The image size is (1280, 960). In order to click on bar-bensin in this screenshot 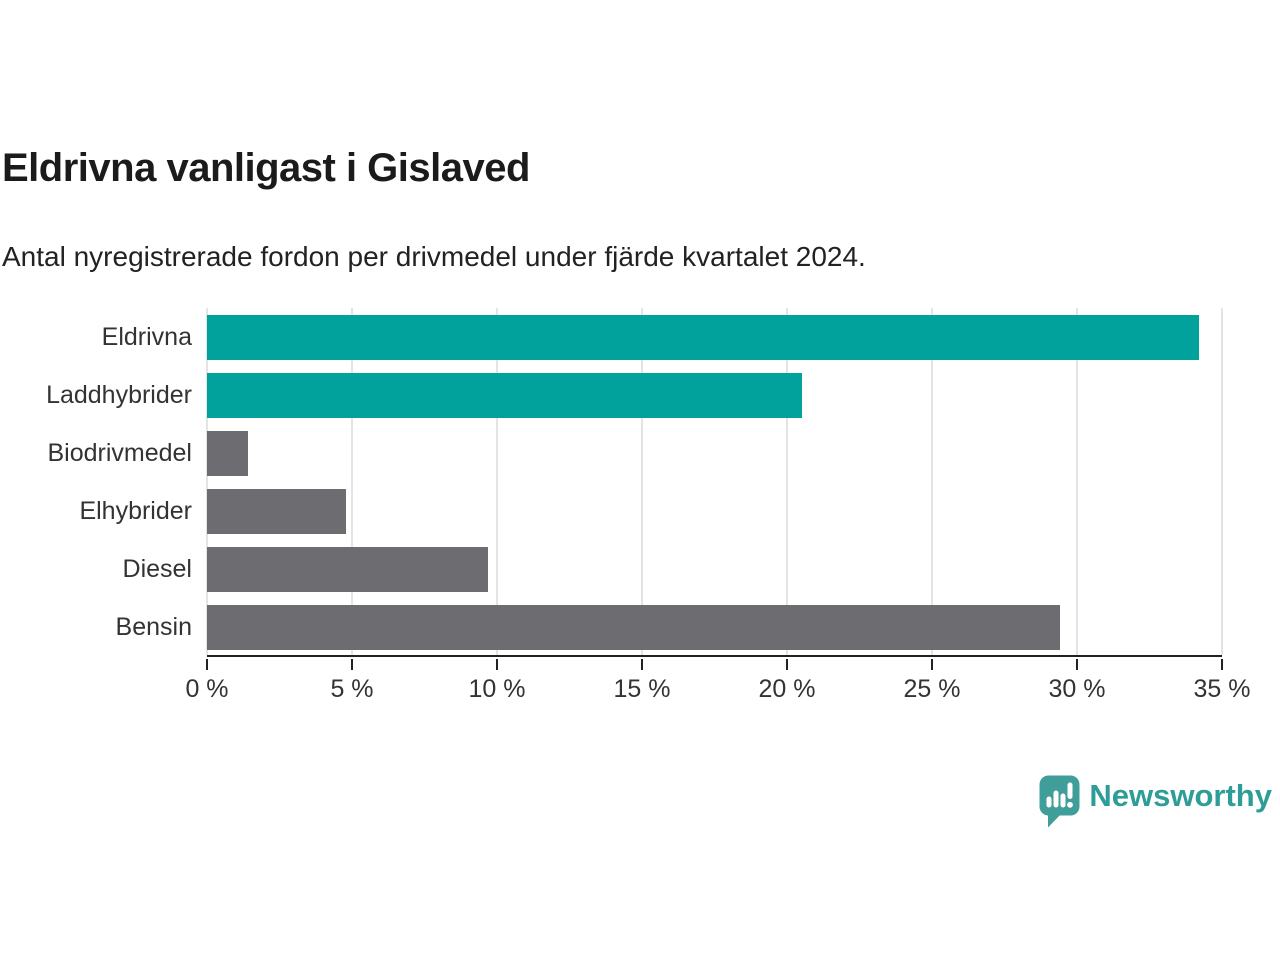, I will do `click(633, 628)`.